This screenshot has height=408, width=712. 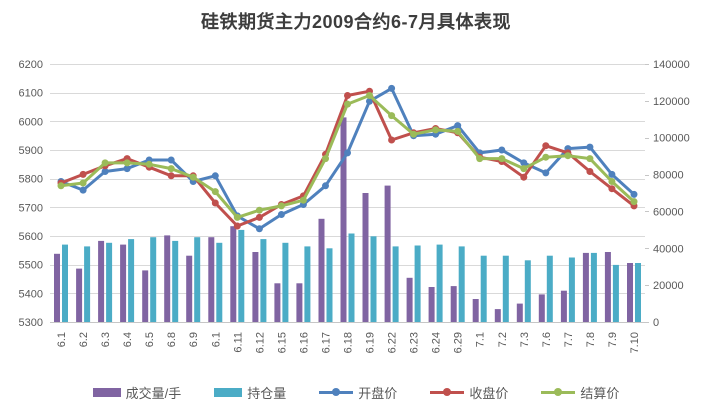 What do you see at coordinates (668, 286) in the screenshot?
I see `right-axis-tick-label: 20000` at bounding box center [668, 286].